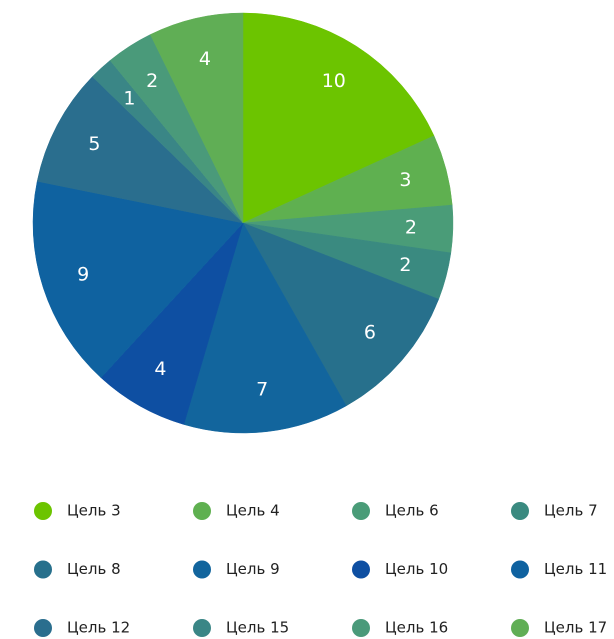 The width and height of the screenshot is (614, 639). I want to click on slice-label: 6, so click(370, 333).